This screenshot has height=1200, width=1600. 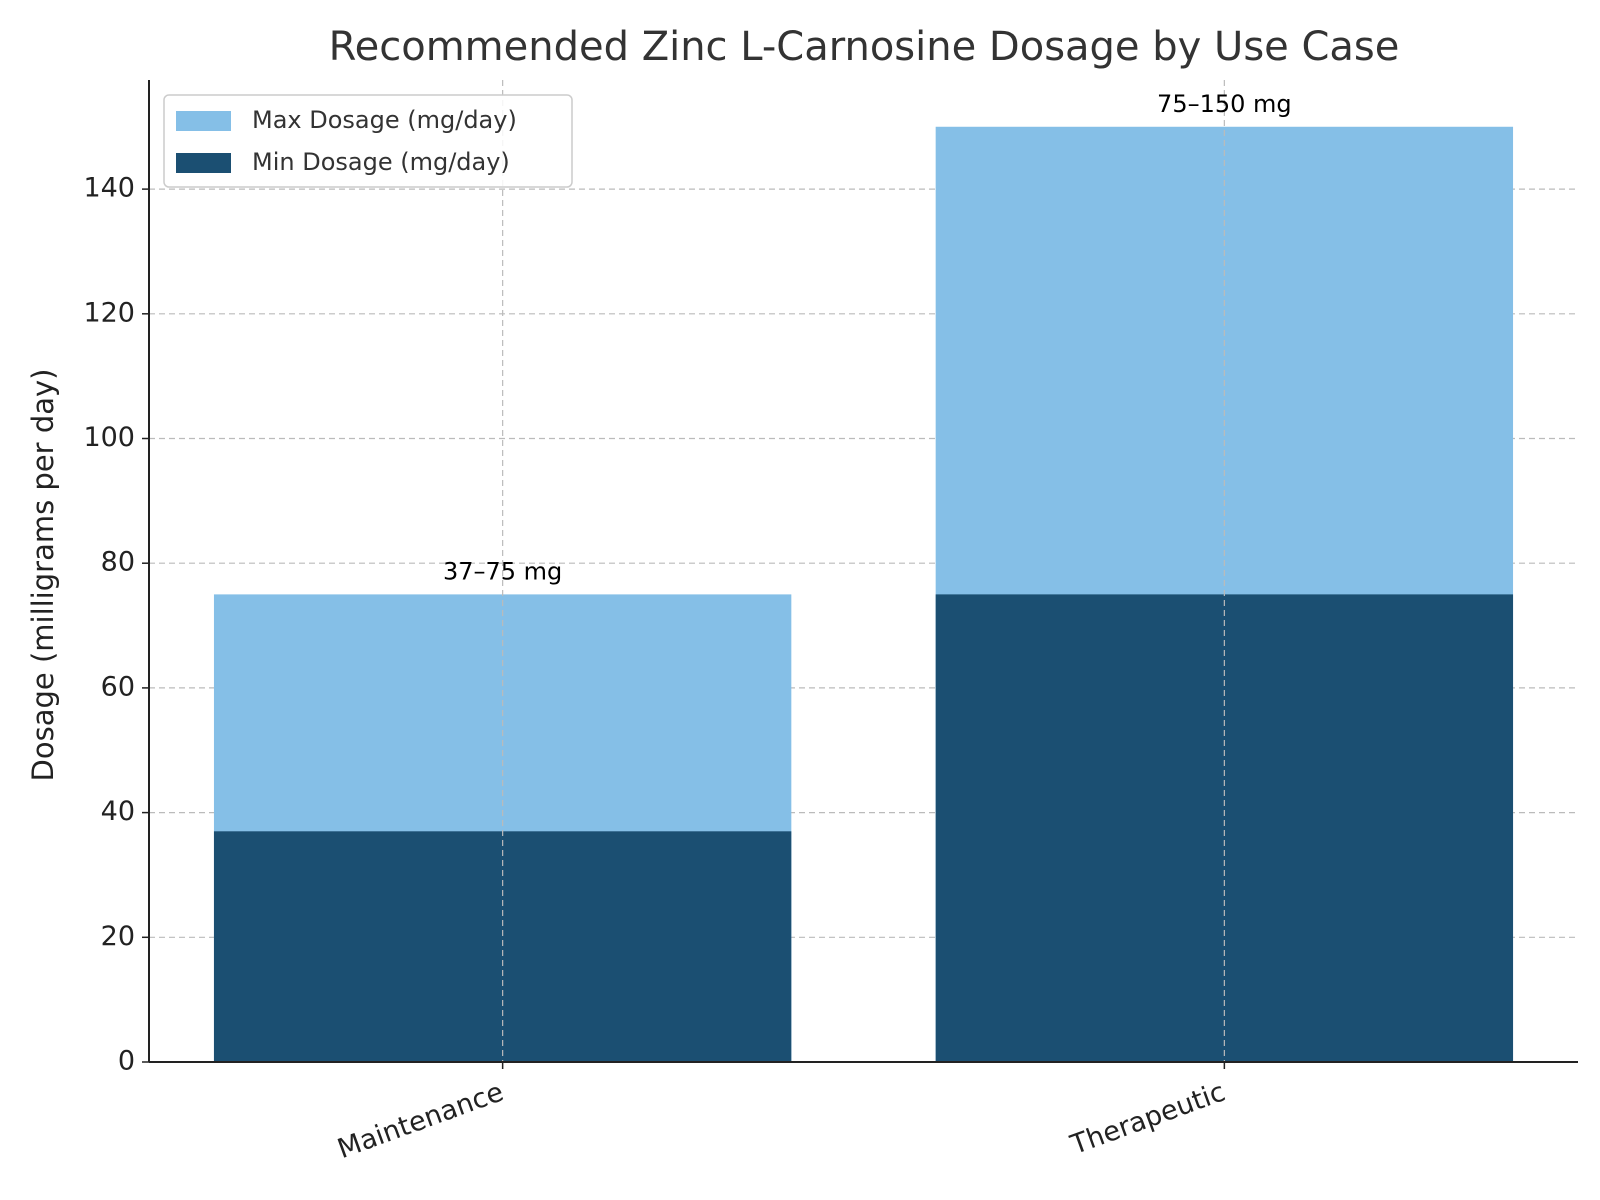 I want to click on legend-label: Min Dosage (mg/day), so click(x=381, y=162).